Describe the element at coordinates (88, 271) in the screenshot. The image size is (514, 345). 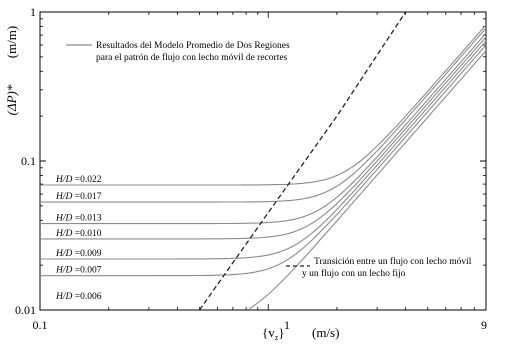
I see `curve-label-value: =0.007` at that location.